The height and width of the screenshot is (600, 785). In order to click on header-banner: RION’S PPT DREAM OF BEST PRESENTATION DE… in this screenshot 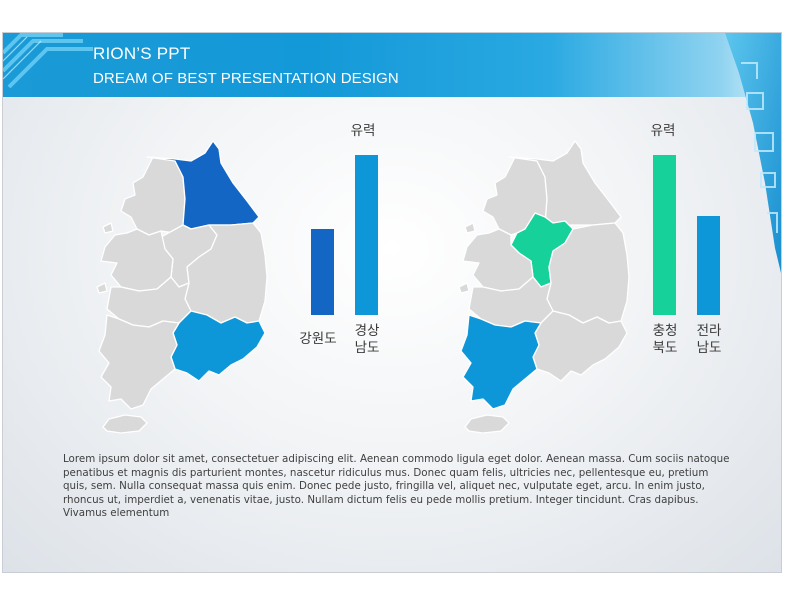, I will do `click(392, 65)`.